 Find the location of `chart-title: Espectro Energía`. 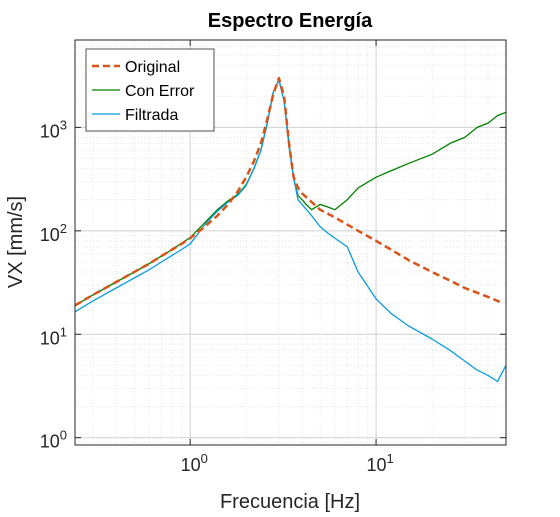

chart-title: Espectro Energía is located at coordinates (290, 21).